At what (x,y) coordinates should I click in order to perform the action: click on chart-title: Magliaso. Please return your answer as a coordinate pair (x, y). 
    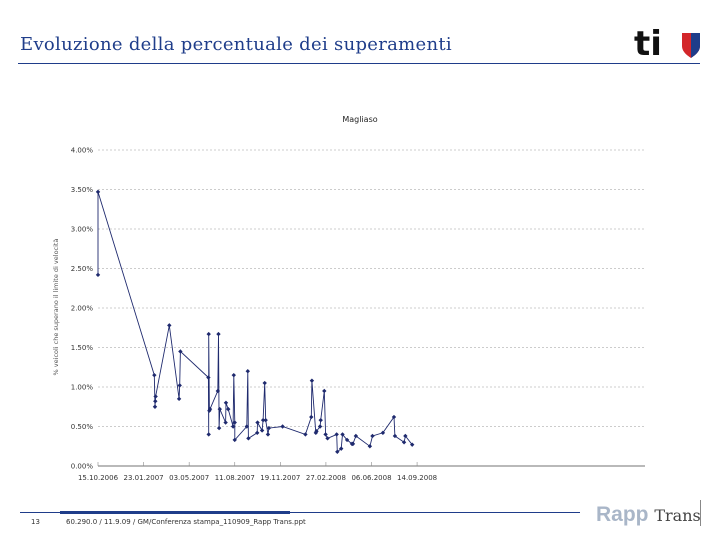
    Looking at the image, I should click on (359, 119).